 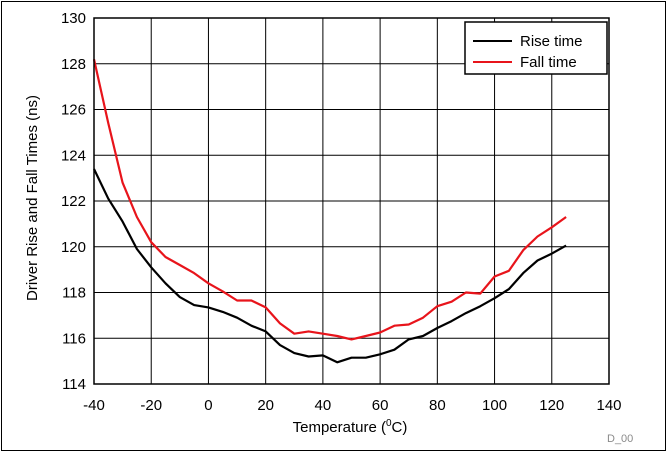 I want to click on y-tick-label: 122, so click(x=73, y=201).